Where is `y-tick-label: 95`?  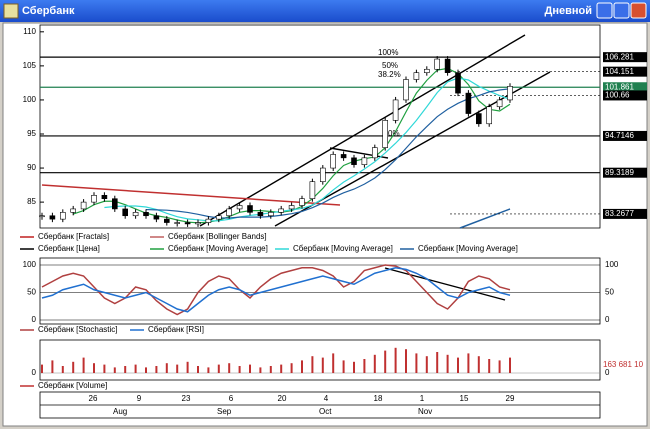
y-tick-label: 95 is located at coordinates (31, 133).